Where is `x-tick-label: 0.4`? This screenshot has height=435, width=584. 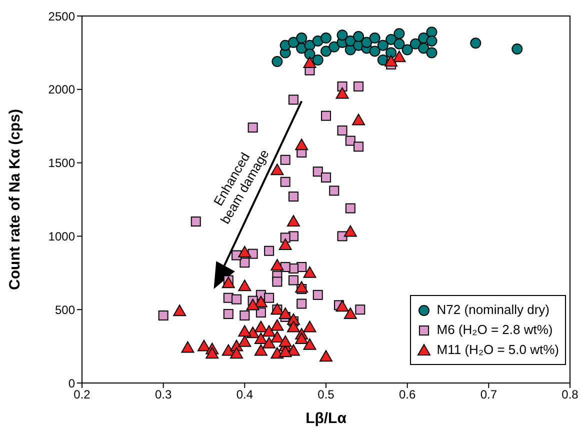
x-tick-label: 0.4 is located at coordinates (245, 395).